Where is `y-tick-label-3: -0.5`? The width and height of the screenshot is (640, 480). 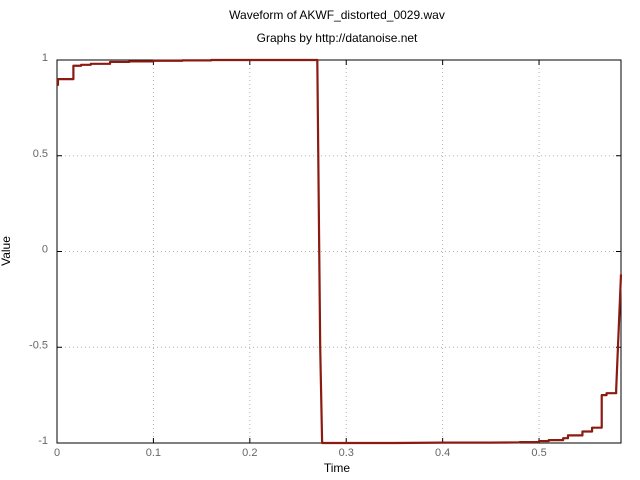 y-tick-label-3: -0.5 is located at coordinates (38, 345).